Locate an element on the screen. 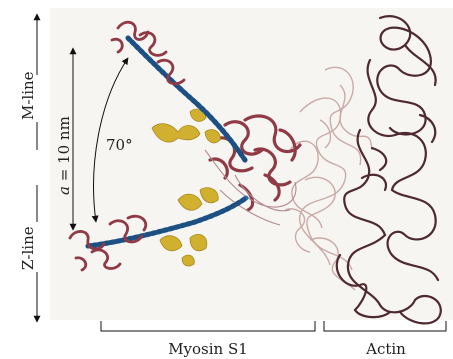 Image resolution: width=453 pixels, height=359 pixels. myosin-label: Myosin S1 is located at coordinates (208, 349).